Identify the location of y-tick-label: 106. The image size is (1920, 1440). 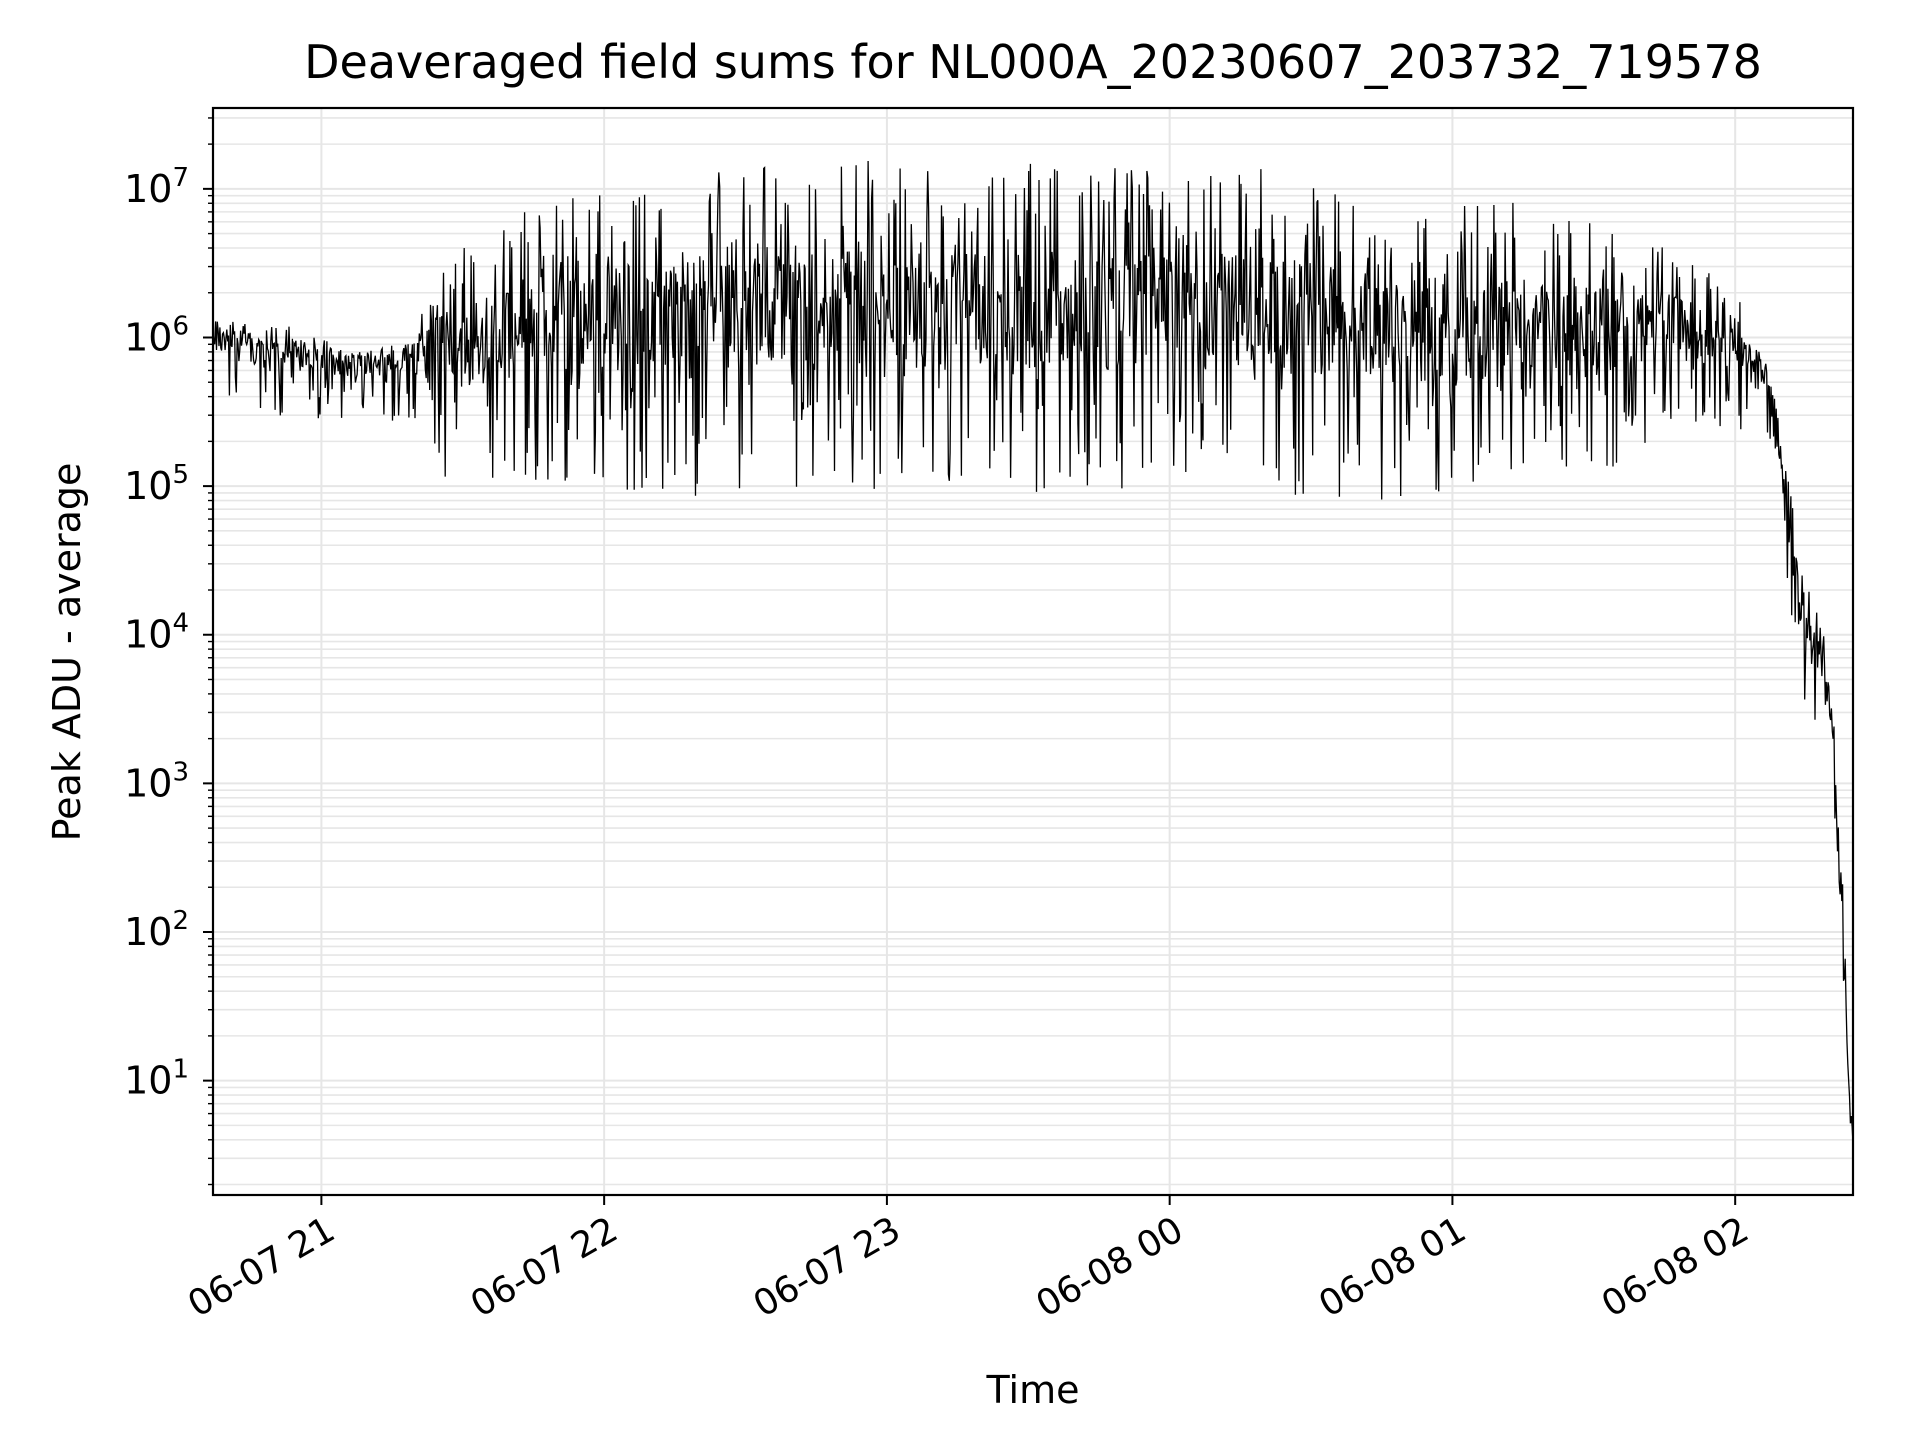
(156, 335).